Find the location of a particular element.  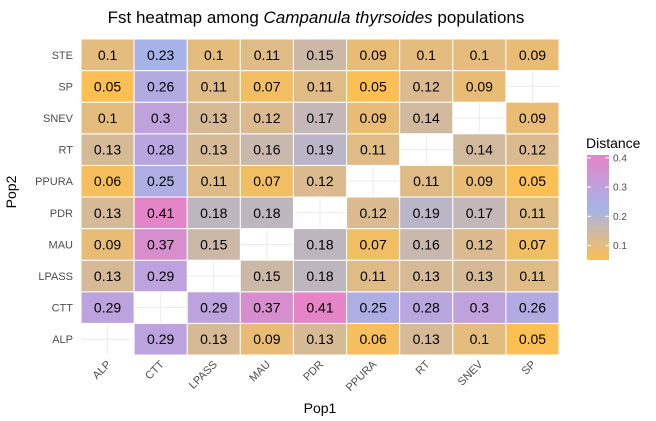

x-tick-labels: ALP CTT LPASS MAU PDR PPURA RT SNEV SP is located at coordinates (314, 376).